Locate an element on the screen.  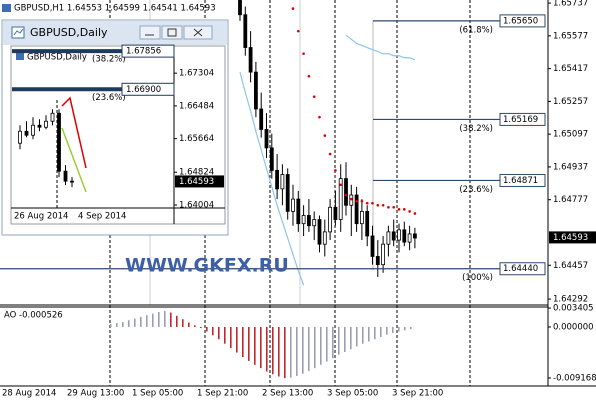
fib-price-label: 1.67856 is located at coordinates (143, 52).